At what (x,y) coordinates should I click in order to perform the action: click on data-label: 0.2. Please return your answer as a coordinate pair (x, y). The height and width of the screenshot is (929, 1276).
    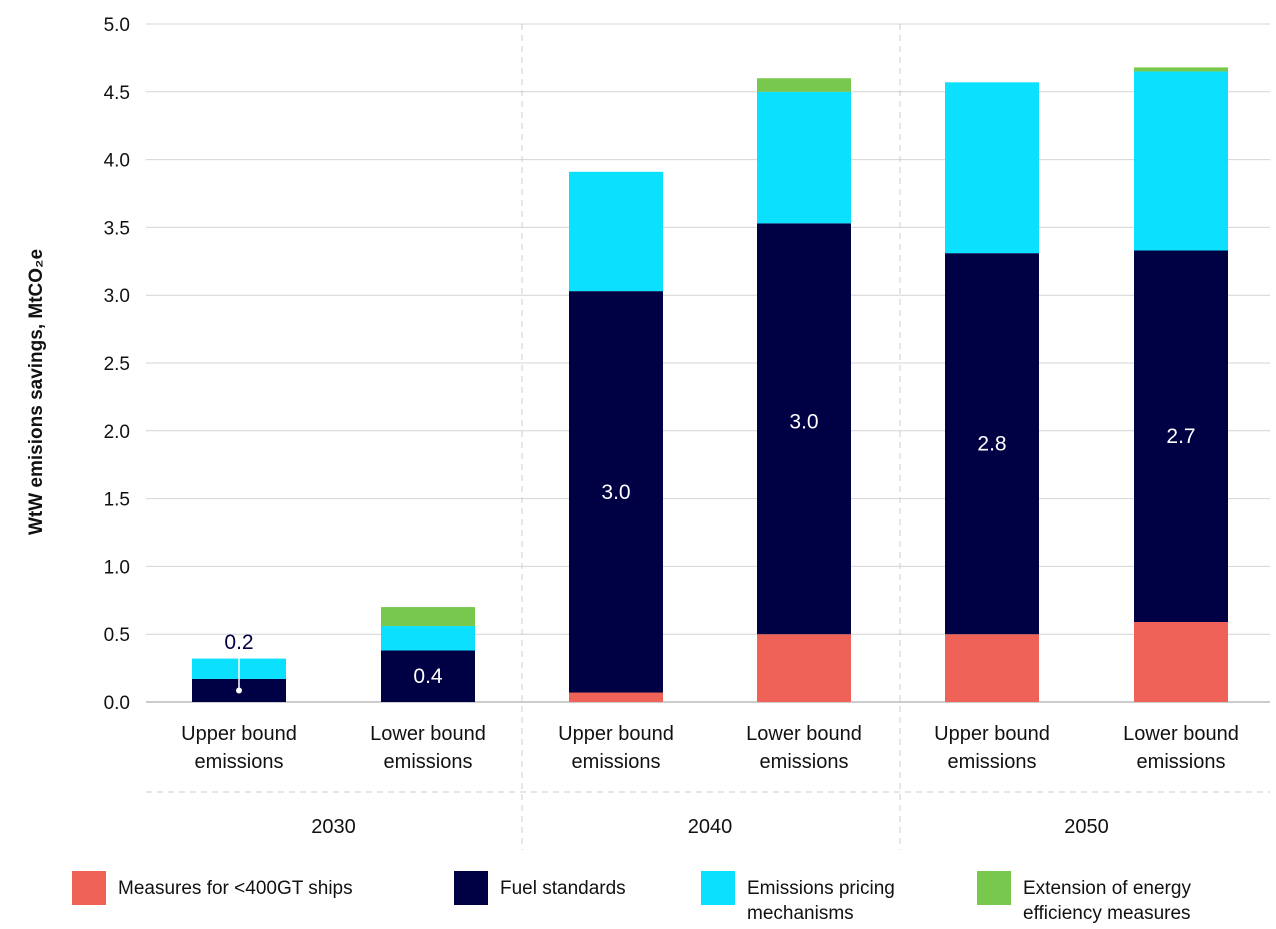
    Looking at the image, I should click on (238, 642).